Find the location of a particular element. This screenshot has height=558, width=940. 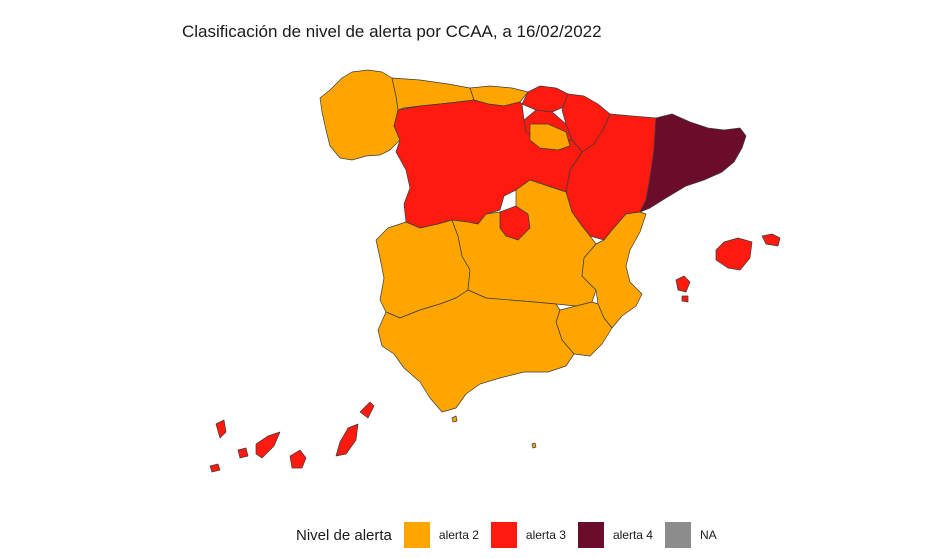

legend-item-alerta-4: alerta 4 is located at coordinates (615, 535).